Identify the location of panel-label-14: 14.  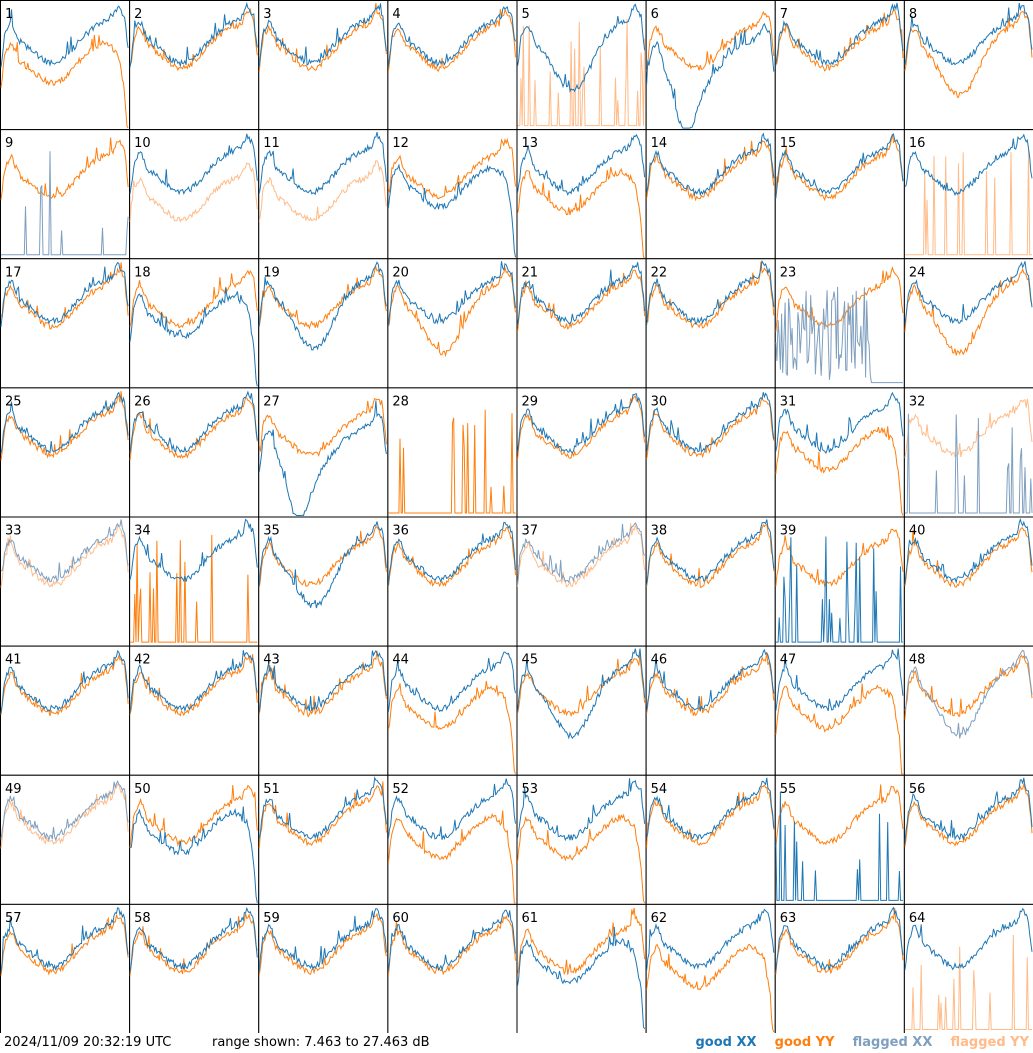
(659, 143).